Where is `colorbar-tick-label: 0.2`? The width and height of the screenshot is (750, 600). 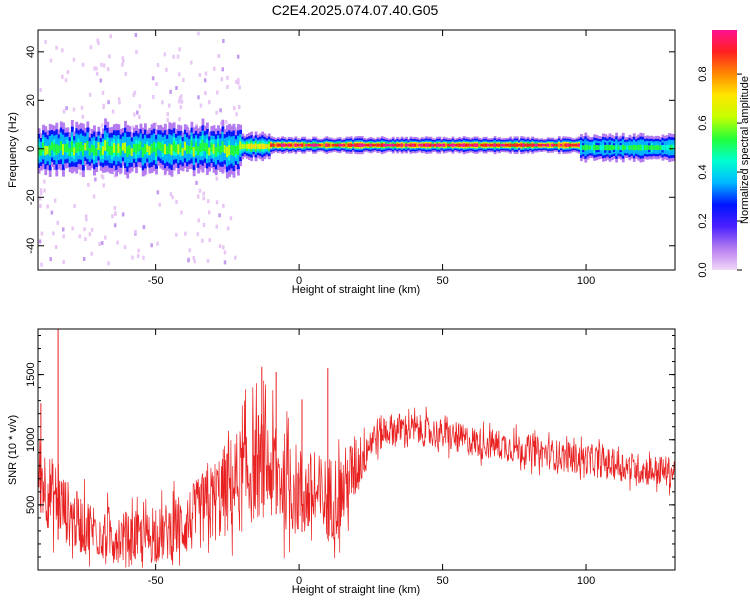 colorbar-tick-label: 0.2 is located at coordinates (703, 220).